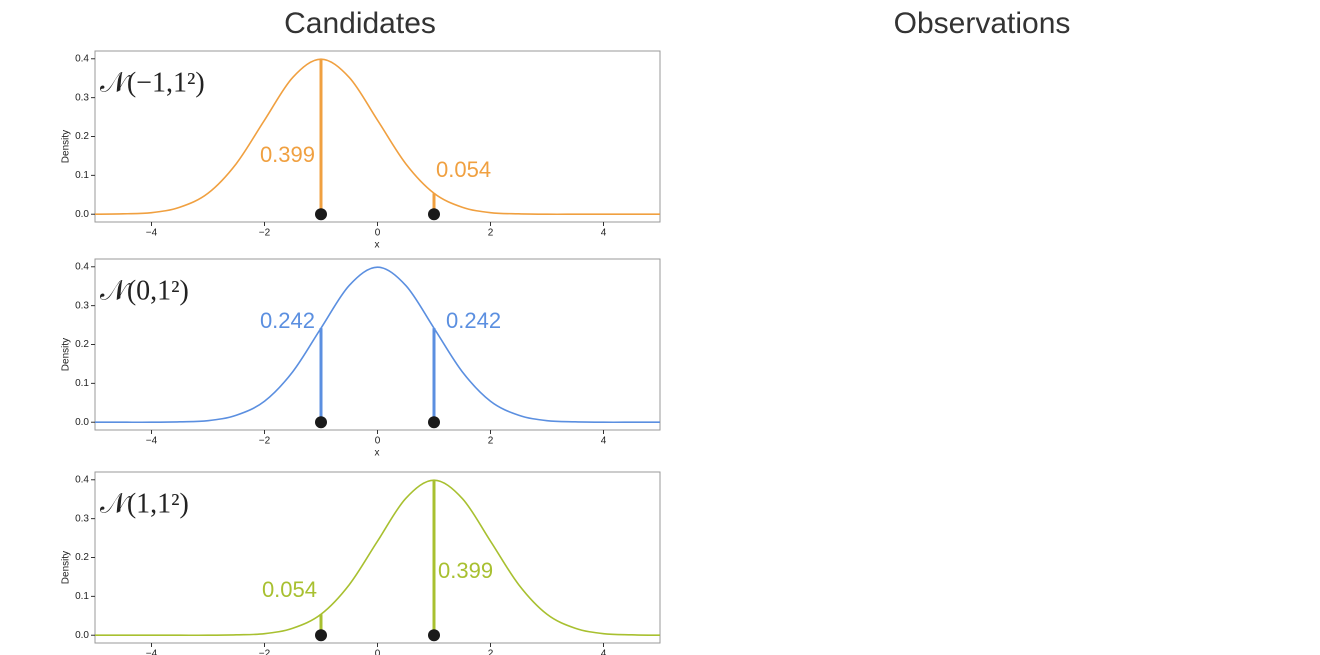  I want to click on distribution-label: 𝒩(0,1²), so click(144, 290).